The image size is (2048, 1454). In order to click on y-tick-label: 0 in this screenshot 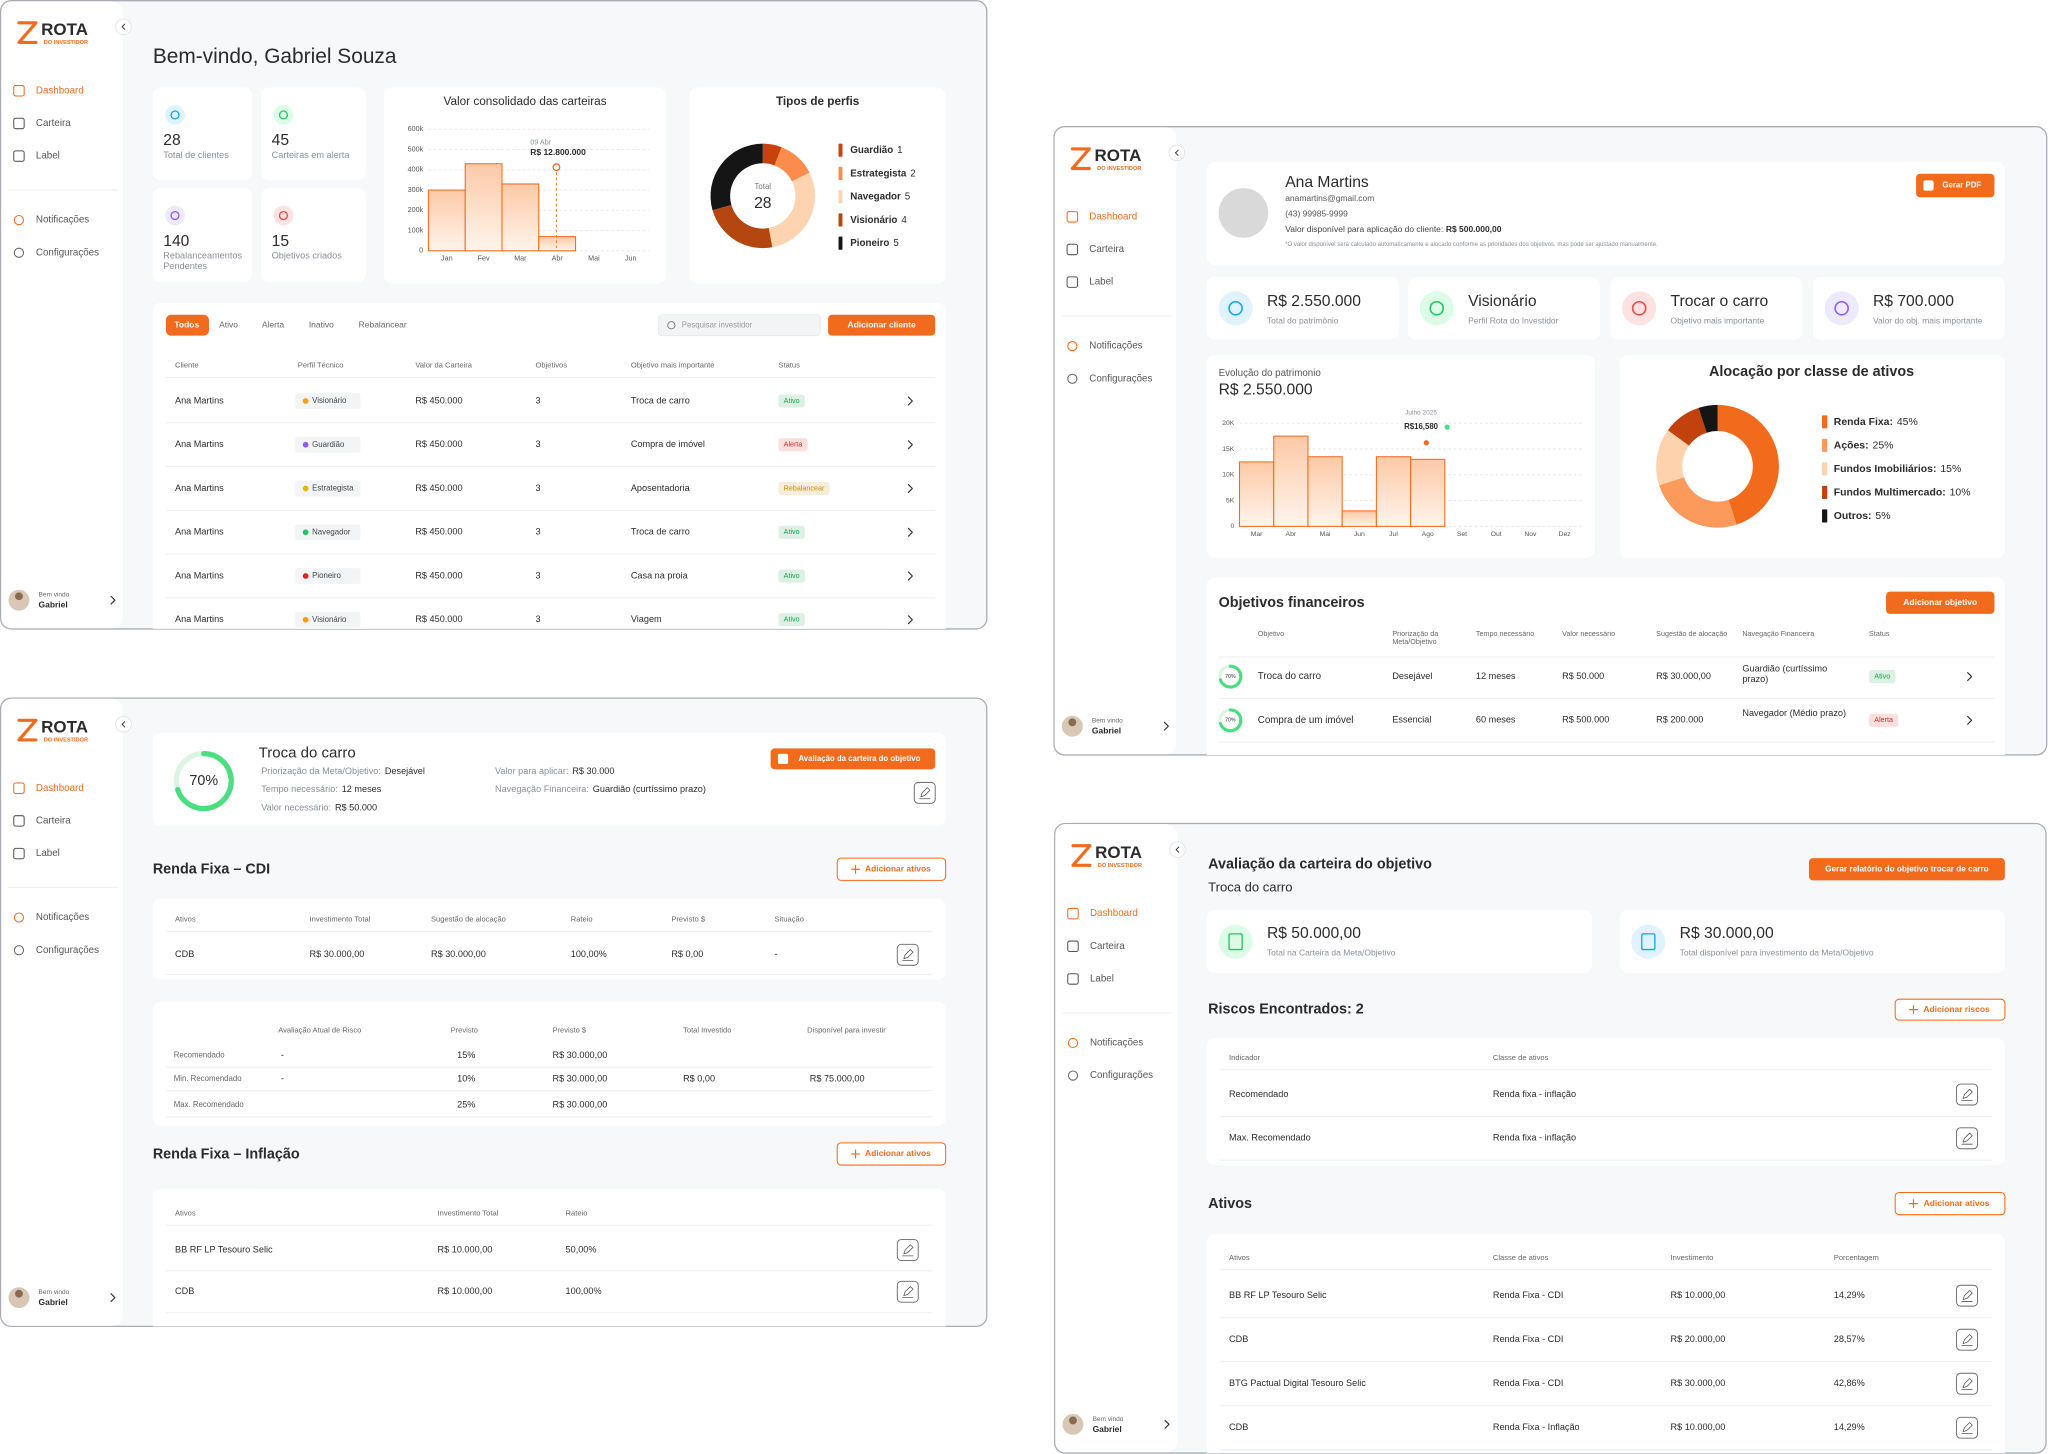, I will do `click(421, 251)`.